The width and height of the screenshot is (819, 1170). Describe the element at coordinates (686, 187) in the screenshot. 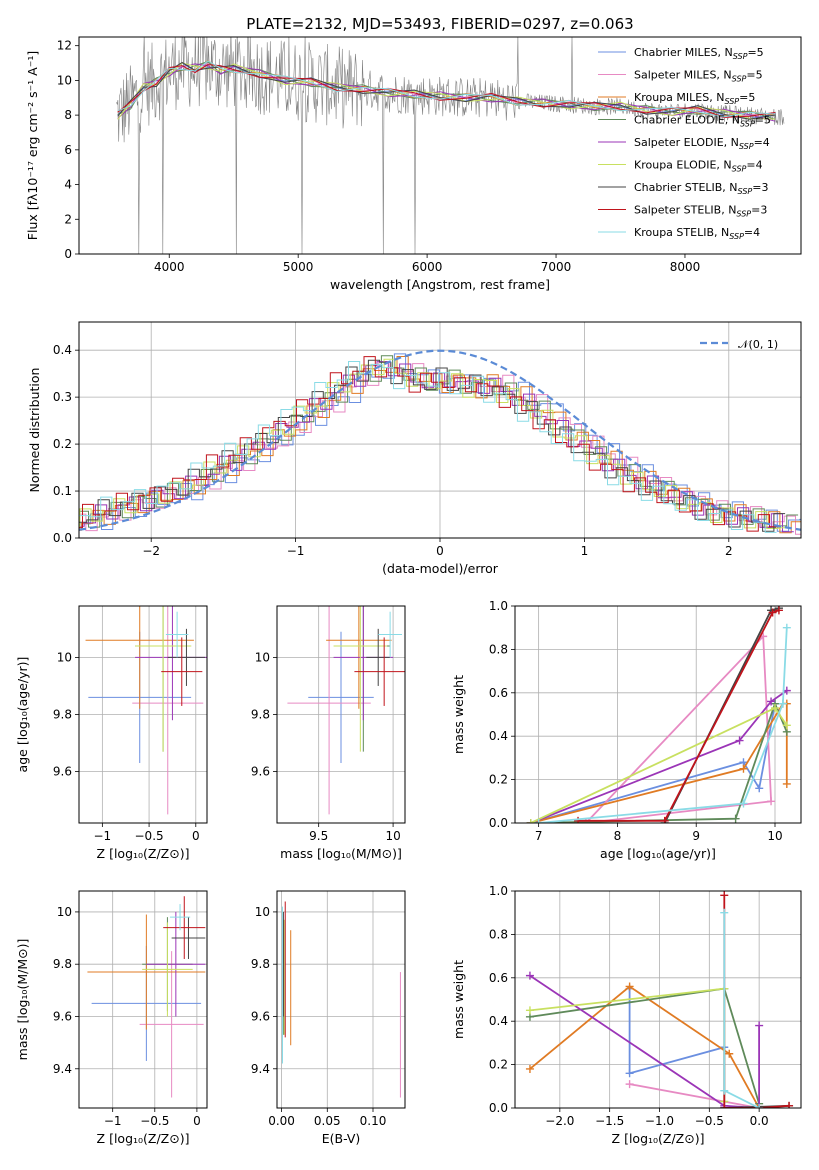

I see `legend-text: Chabrier STELIB, N` at that location.